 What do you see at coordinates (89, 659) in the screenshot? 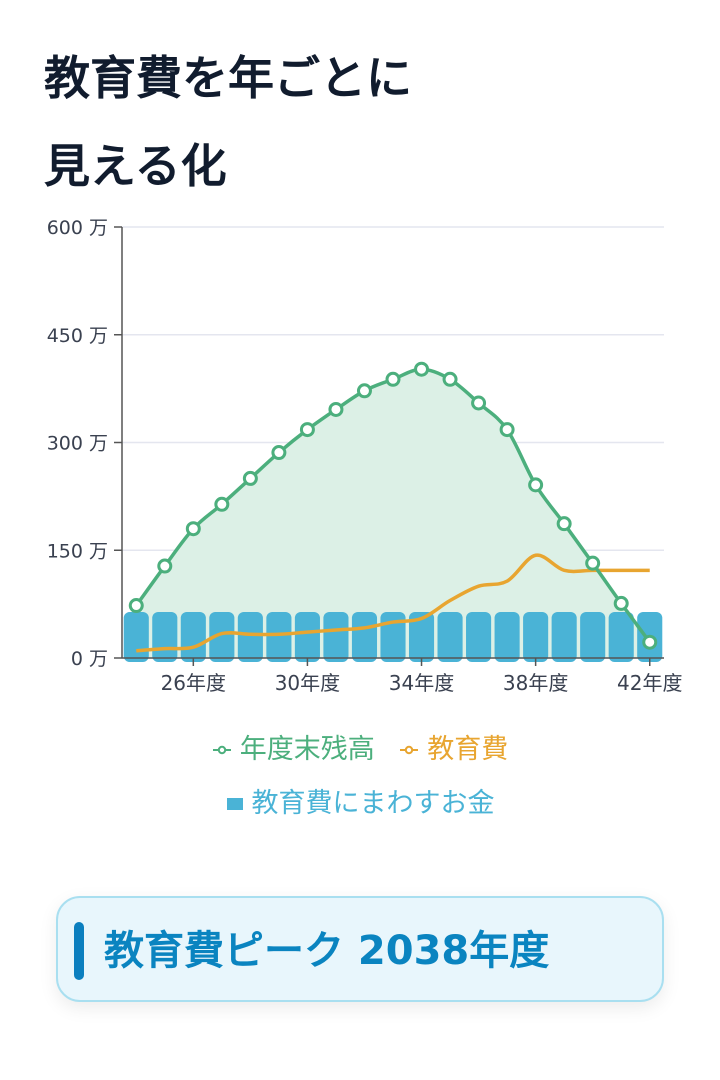
I see `y-tick-label: 0 万` at bounding box center [89, 659].